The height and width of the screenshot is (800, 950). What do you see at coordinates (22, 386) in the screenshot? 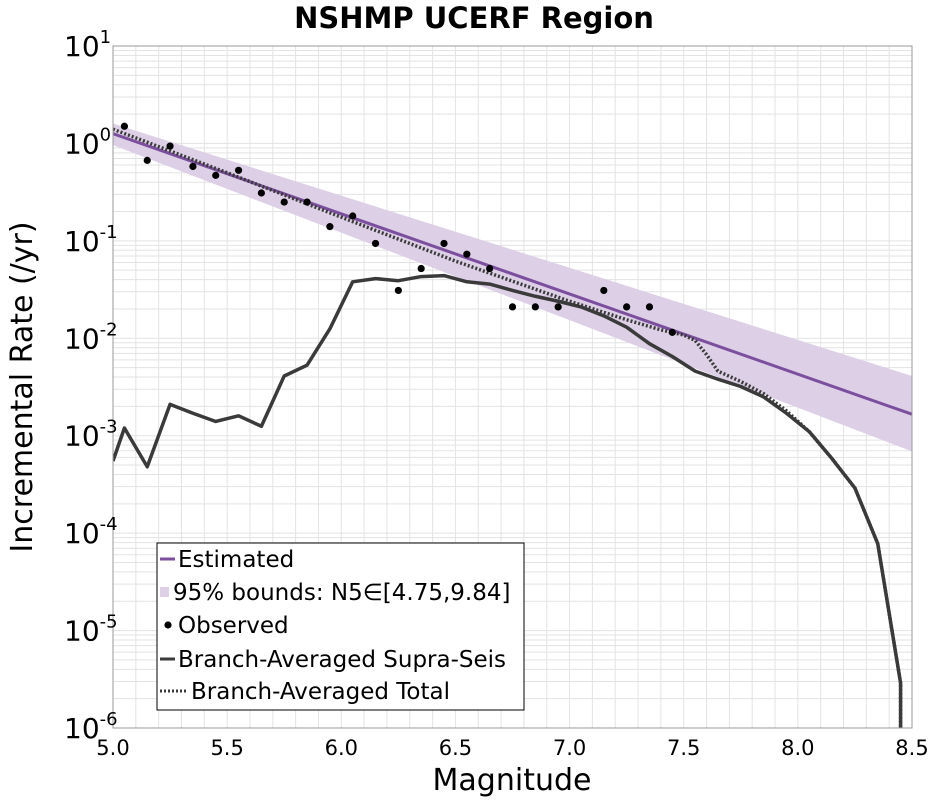
I see `y-axis-title: Incremental Rate (/yr)` at bounding box center [22, 386].